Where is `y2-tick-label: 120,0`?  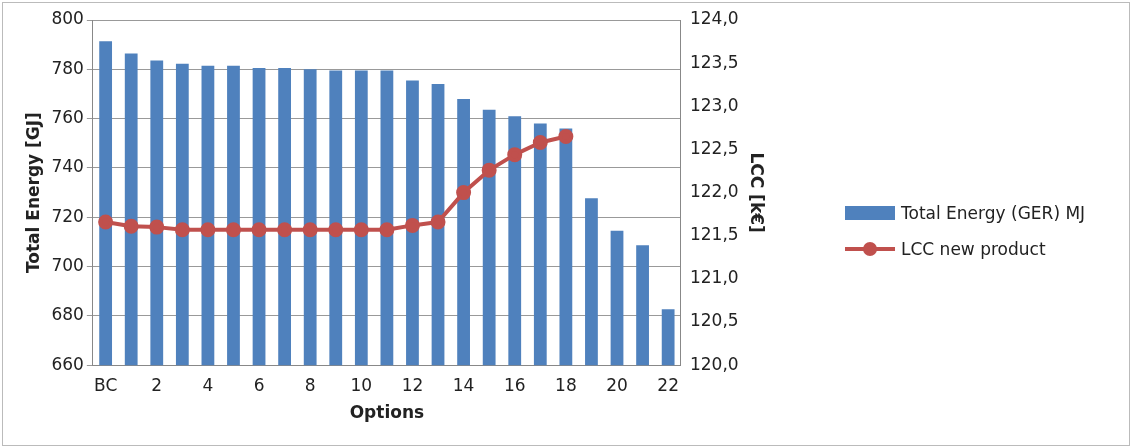
y2-tick-label: 120,0 is located at coordinates (714, 363).